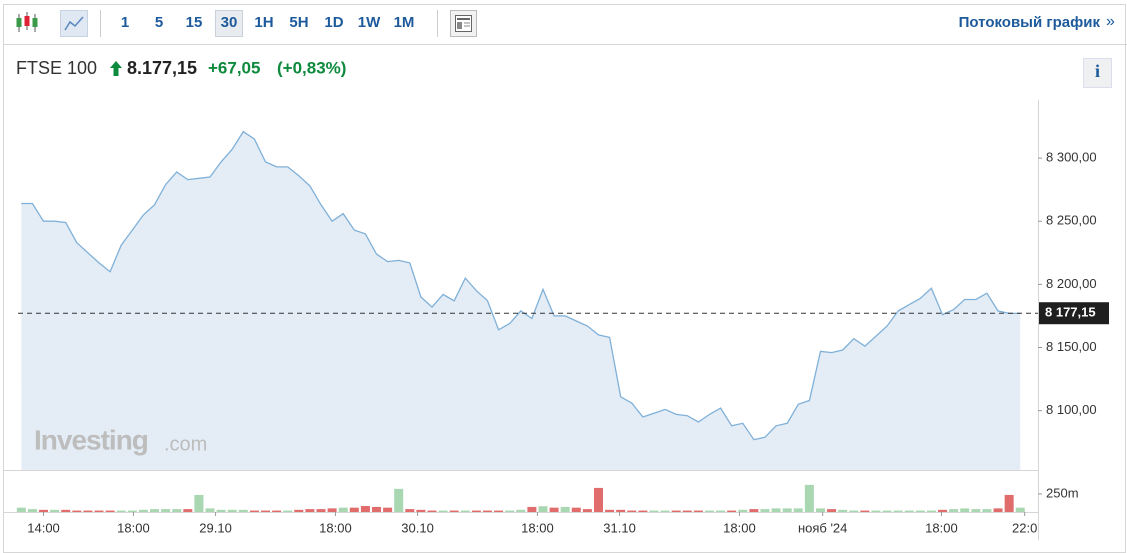 This screenshot has height=553, width=1127. Describe the element at coordinates (1030, 22) in the screenshot. I see `stream-link: Потоковый график` at that location.